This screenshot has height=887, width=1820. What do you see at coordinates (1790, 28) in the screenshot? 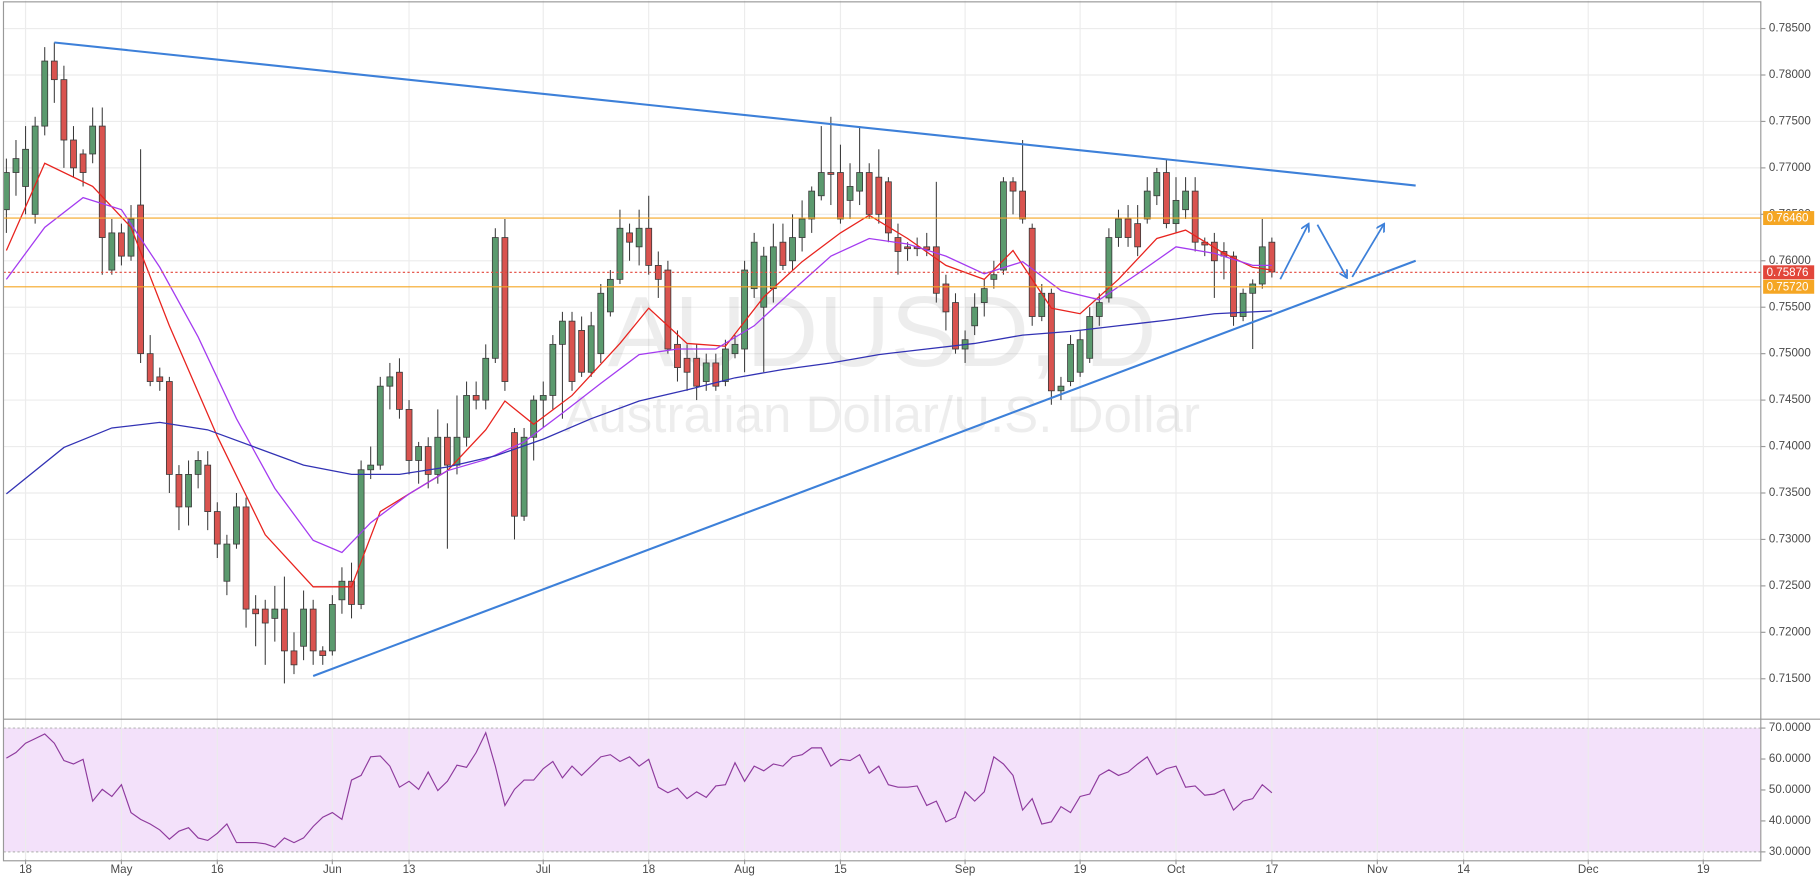
I see `y-tick-label: 0.78500` at bounding box center [1790, 28].